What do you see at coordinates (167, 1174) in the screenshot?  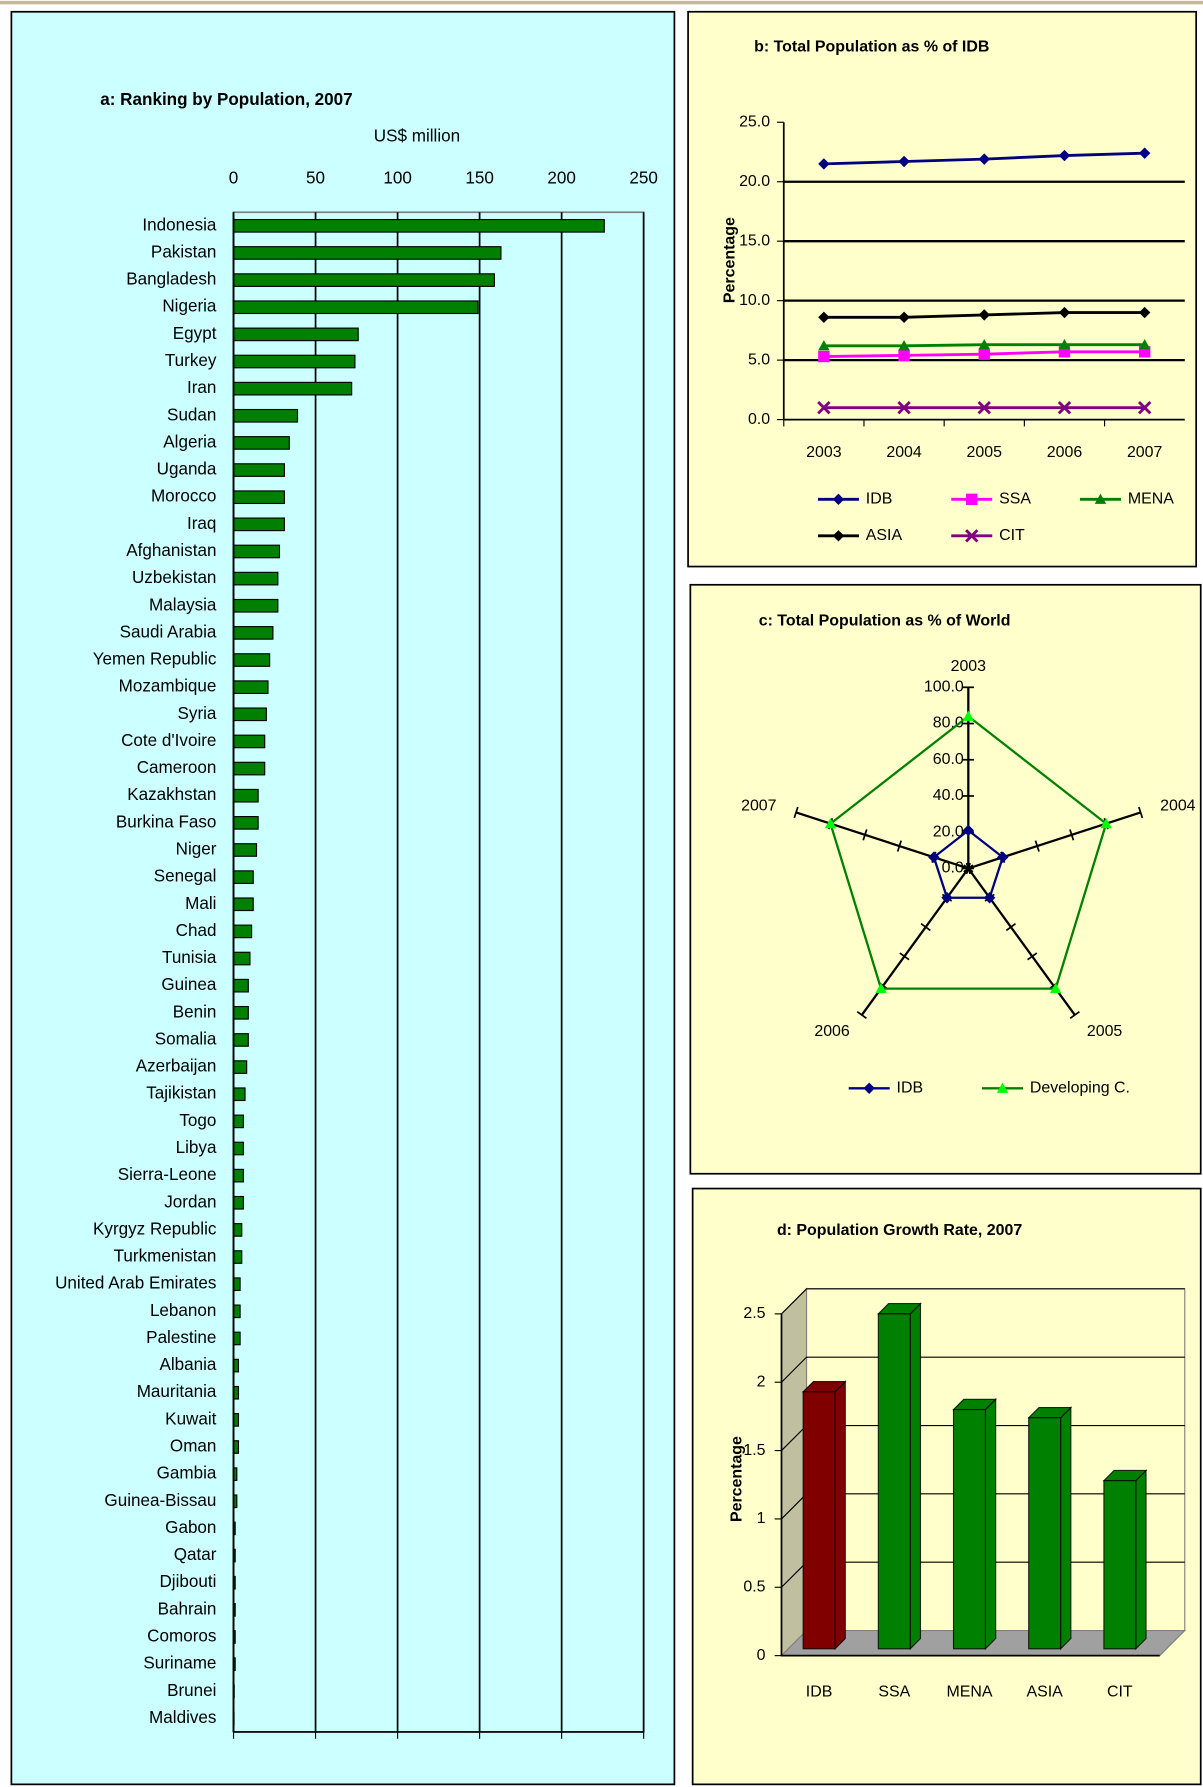 I see `y-tick-label: Sierra-Leone` at bounding box center [167, 1174].